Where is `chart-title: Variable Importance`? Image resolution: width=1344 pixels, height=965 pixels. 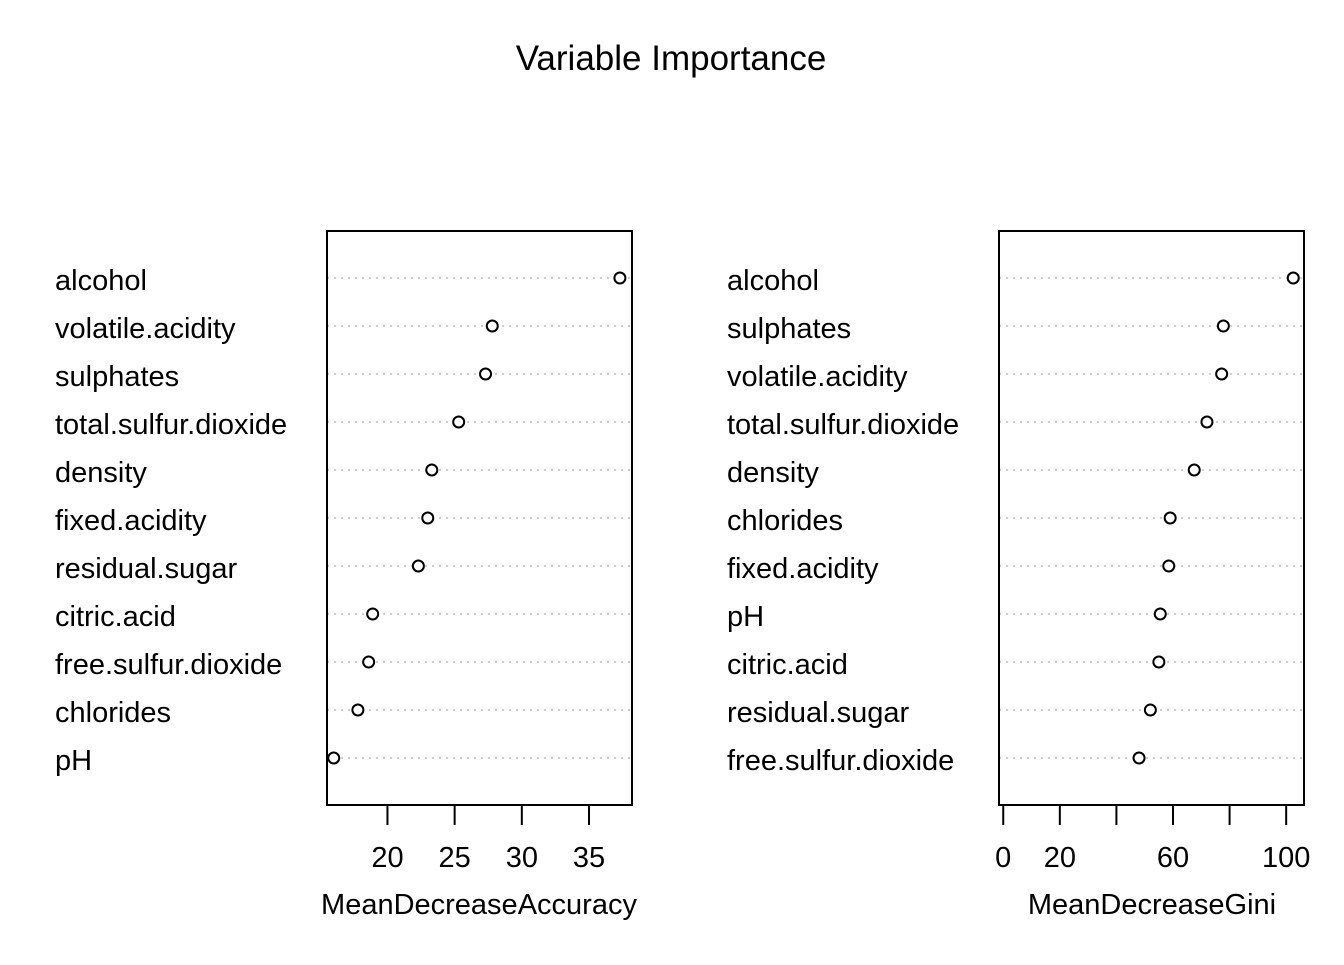
chart-title: Variable Importance is located at coordinates (671, 58).